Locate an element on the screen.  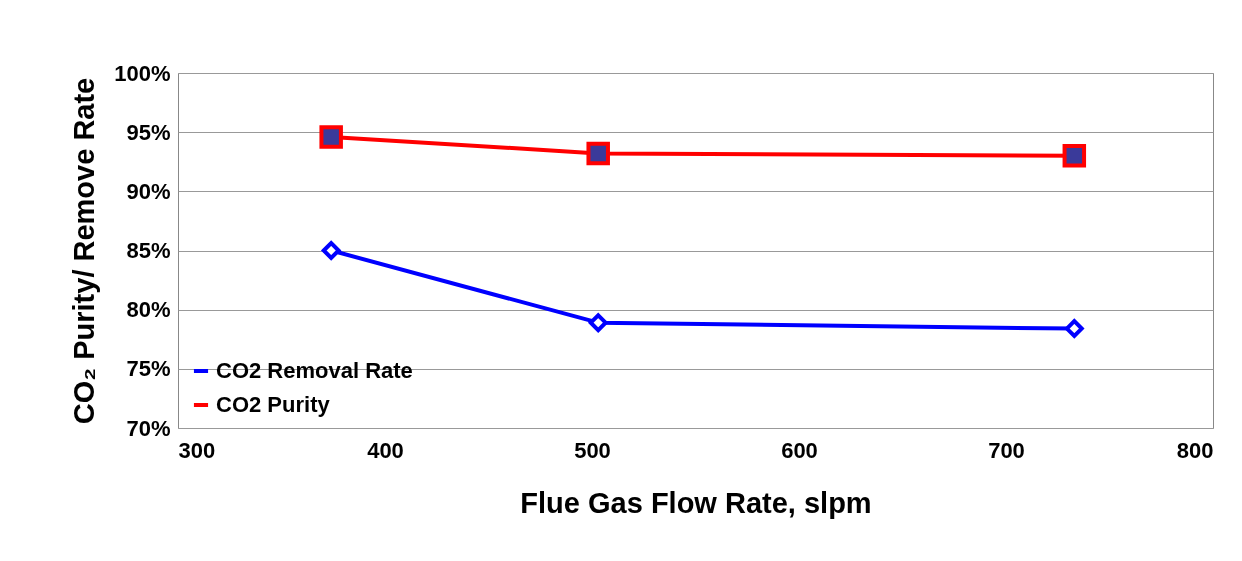
x-axis-title: Flue Gas Flow Rate, slpm is located at coordinates (696, 502).